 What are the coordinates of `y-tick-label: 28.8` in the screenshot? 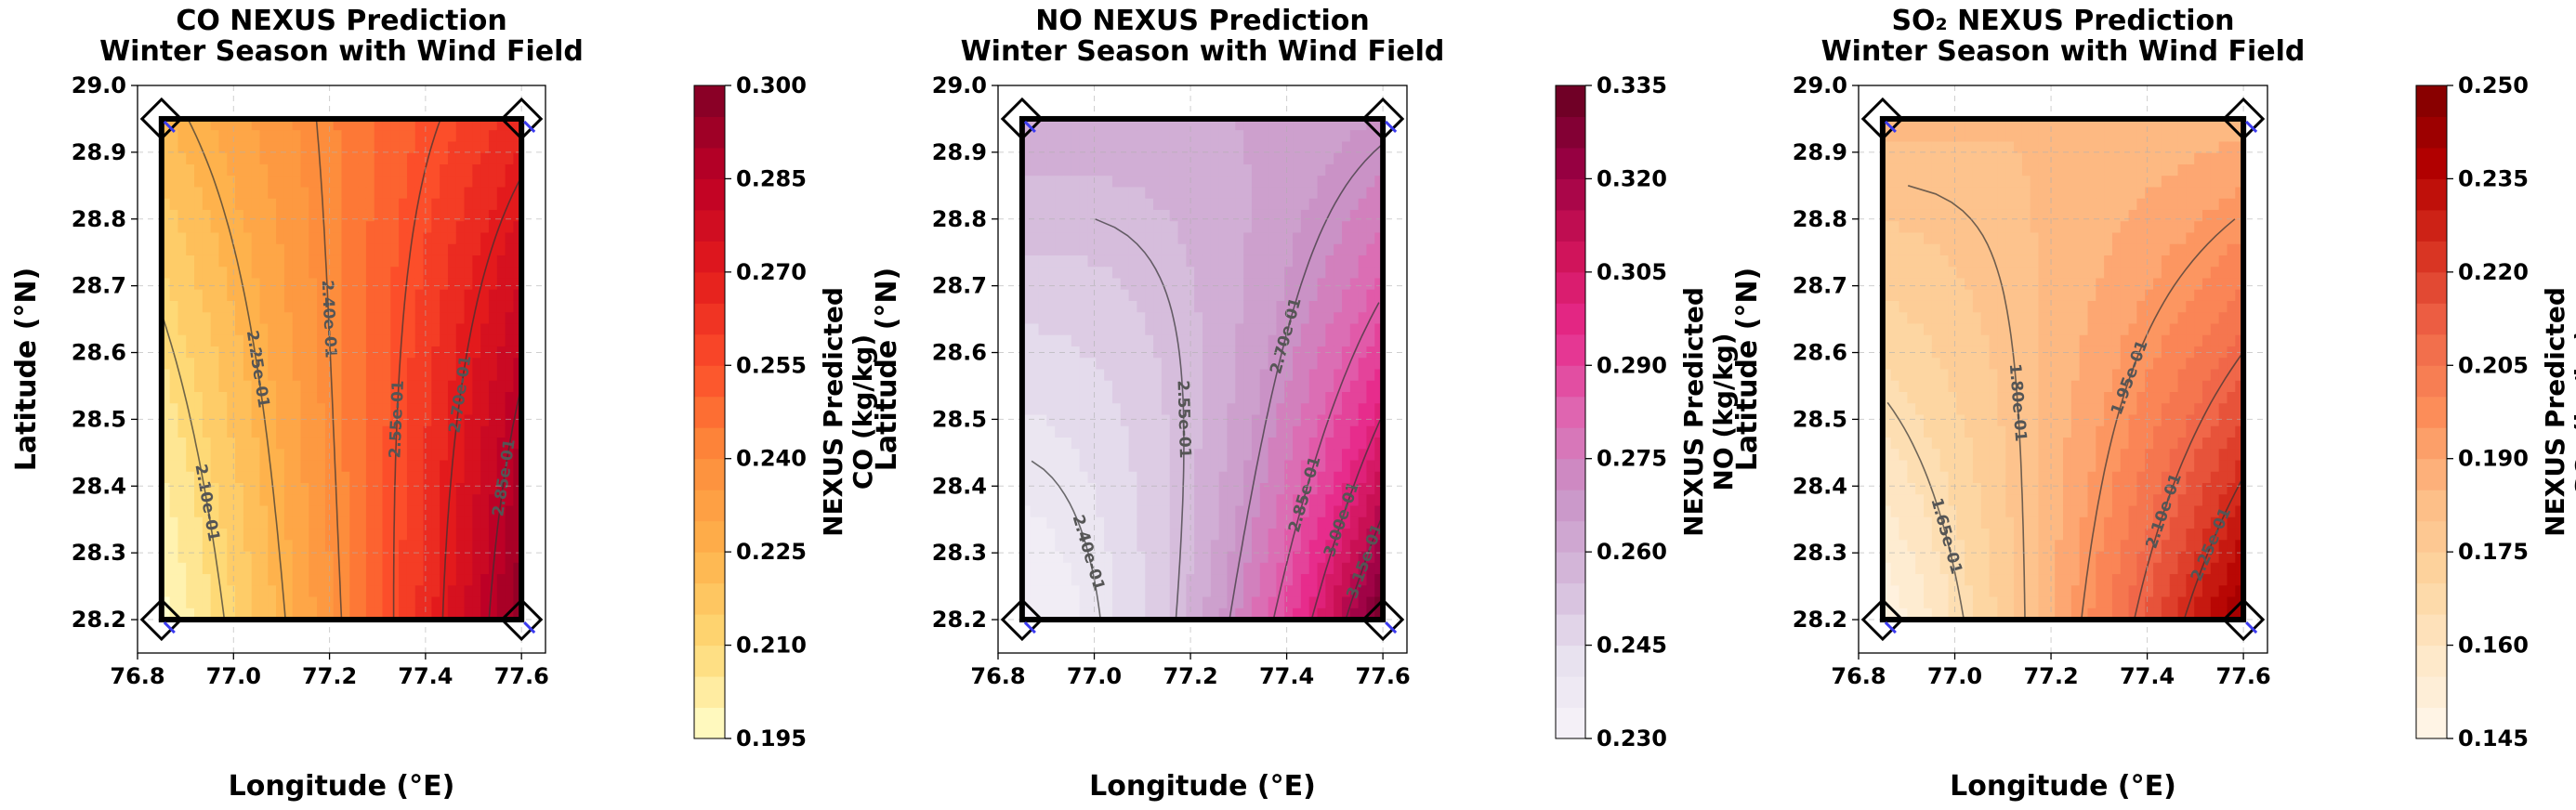 It's located at (959, 219).